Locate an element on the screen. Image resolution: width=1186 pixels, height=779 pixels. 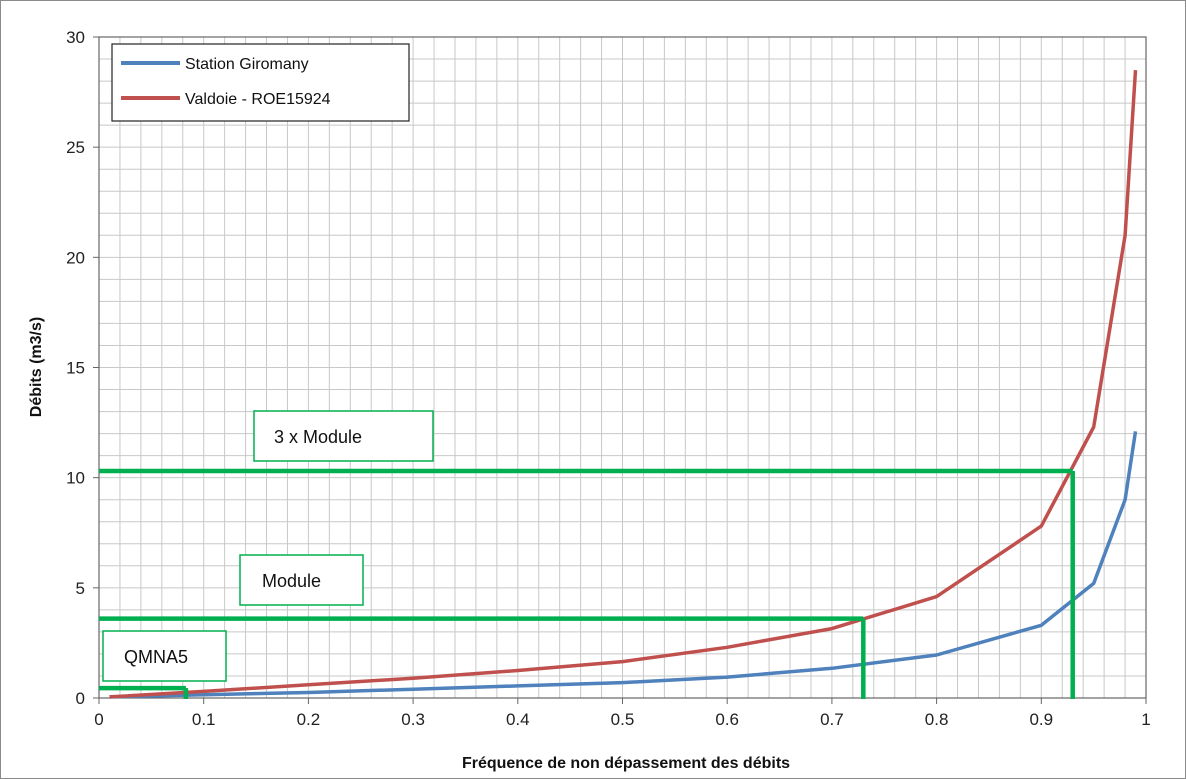
legend: Station Giromany Valdoie - ROE15924 is located at coordinates (260, 82).